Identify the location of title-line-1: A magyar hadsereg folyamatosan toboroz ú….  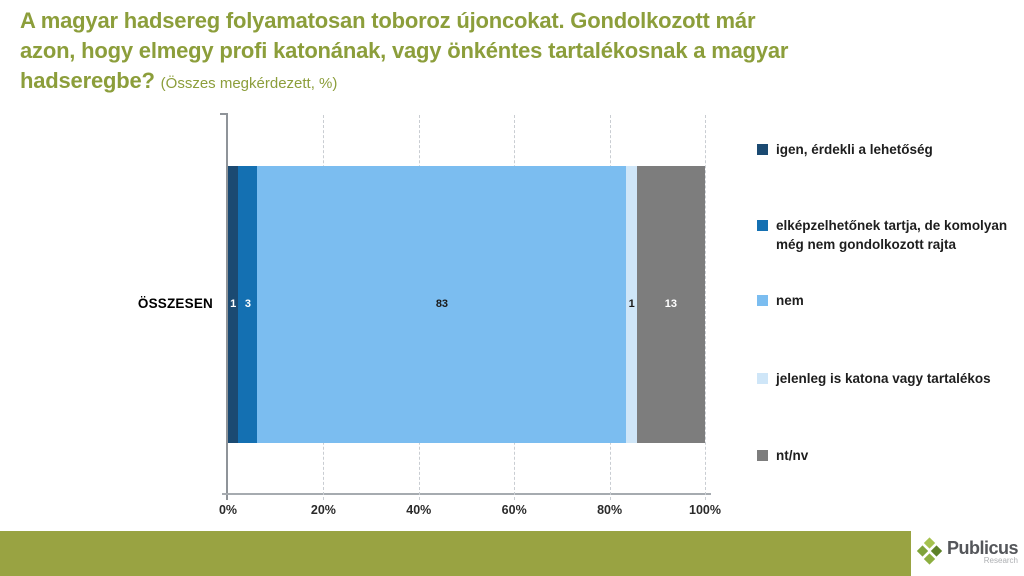
(388, 20).